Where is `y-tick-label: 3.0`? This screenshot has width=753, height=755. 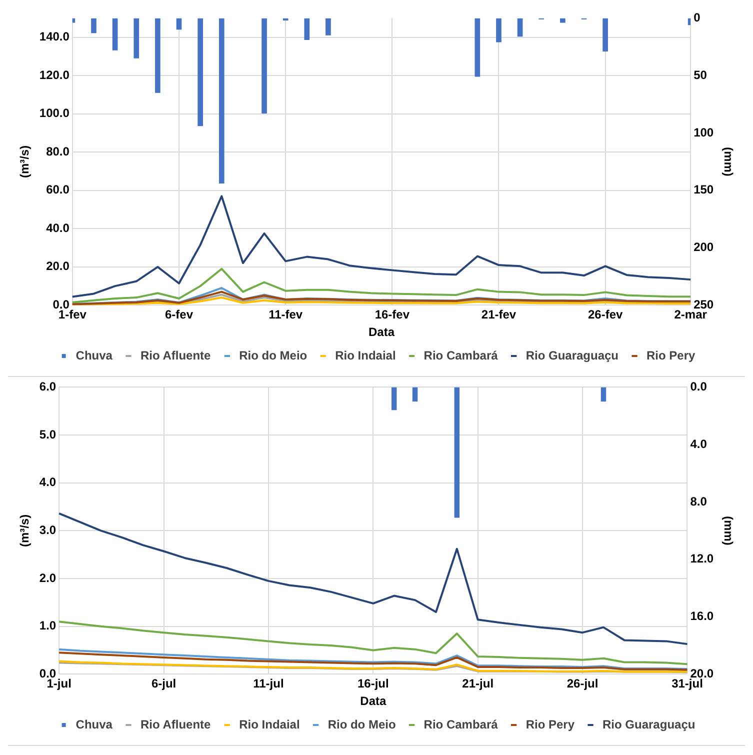 y-tick-label: 3.0 is located at coordinates (47, 530).